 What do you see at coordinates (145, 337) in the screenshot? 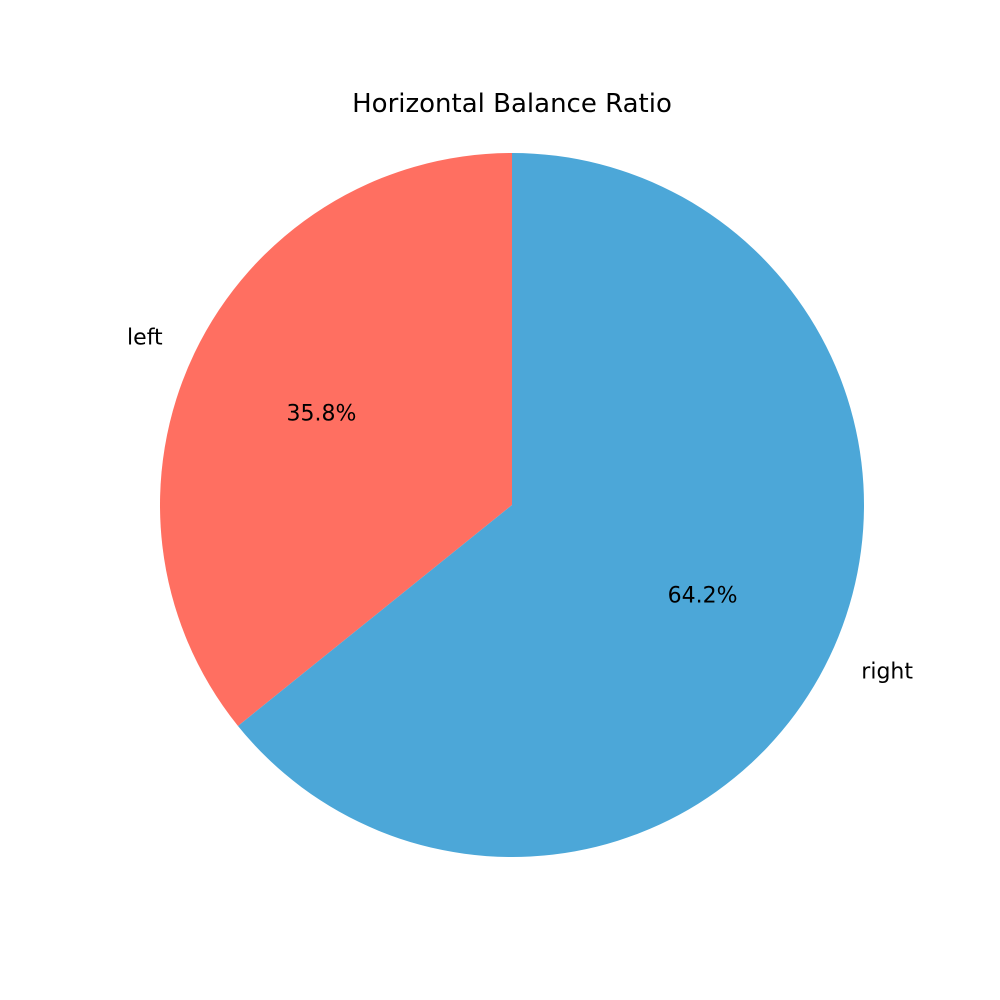
I see `slice-label-left: left` at bounding box center [145, 337].